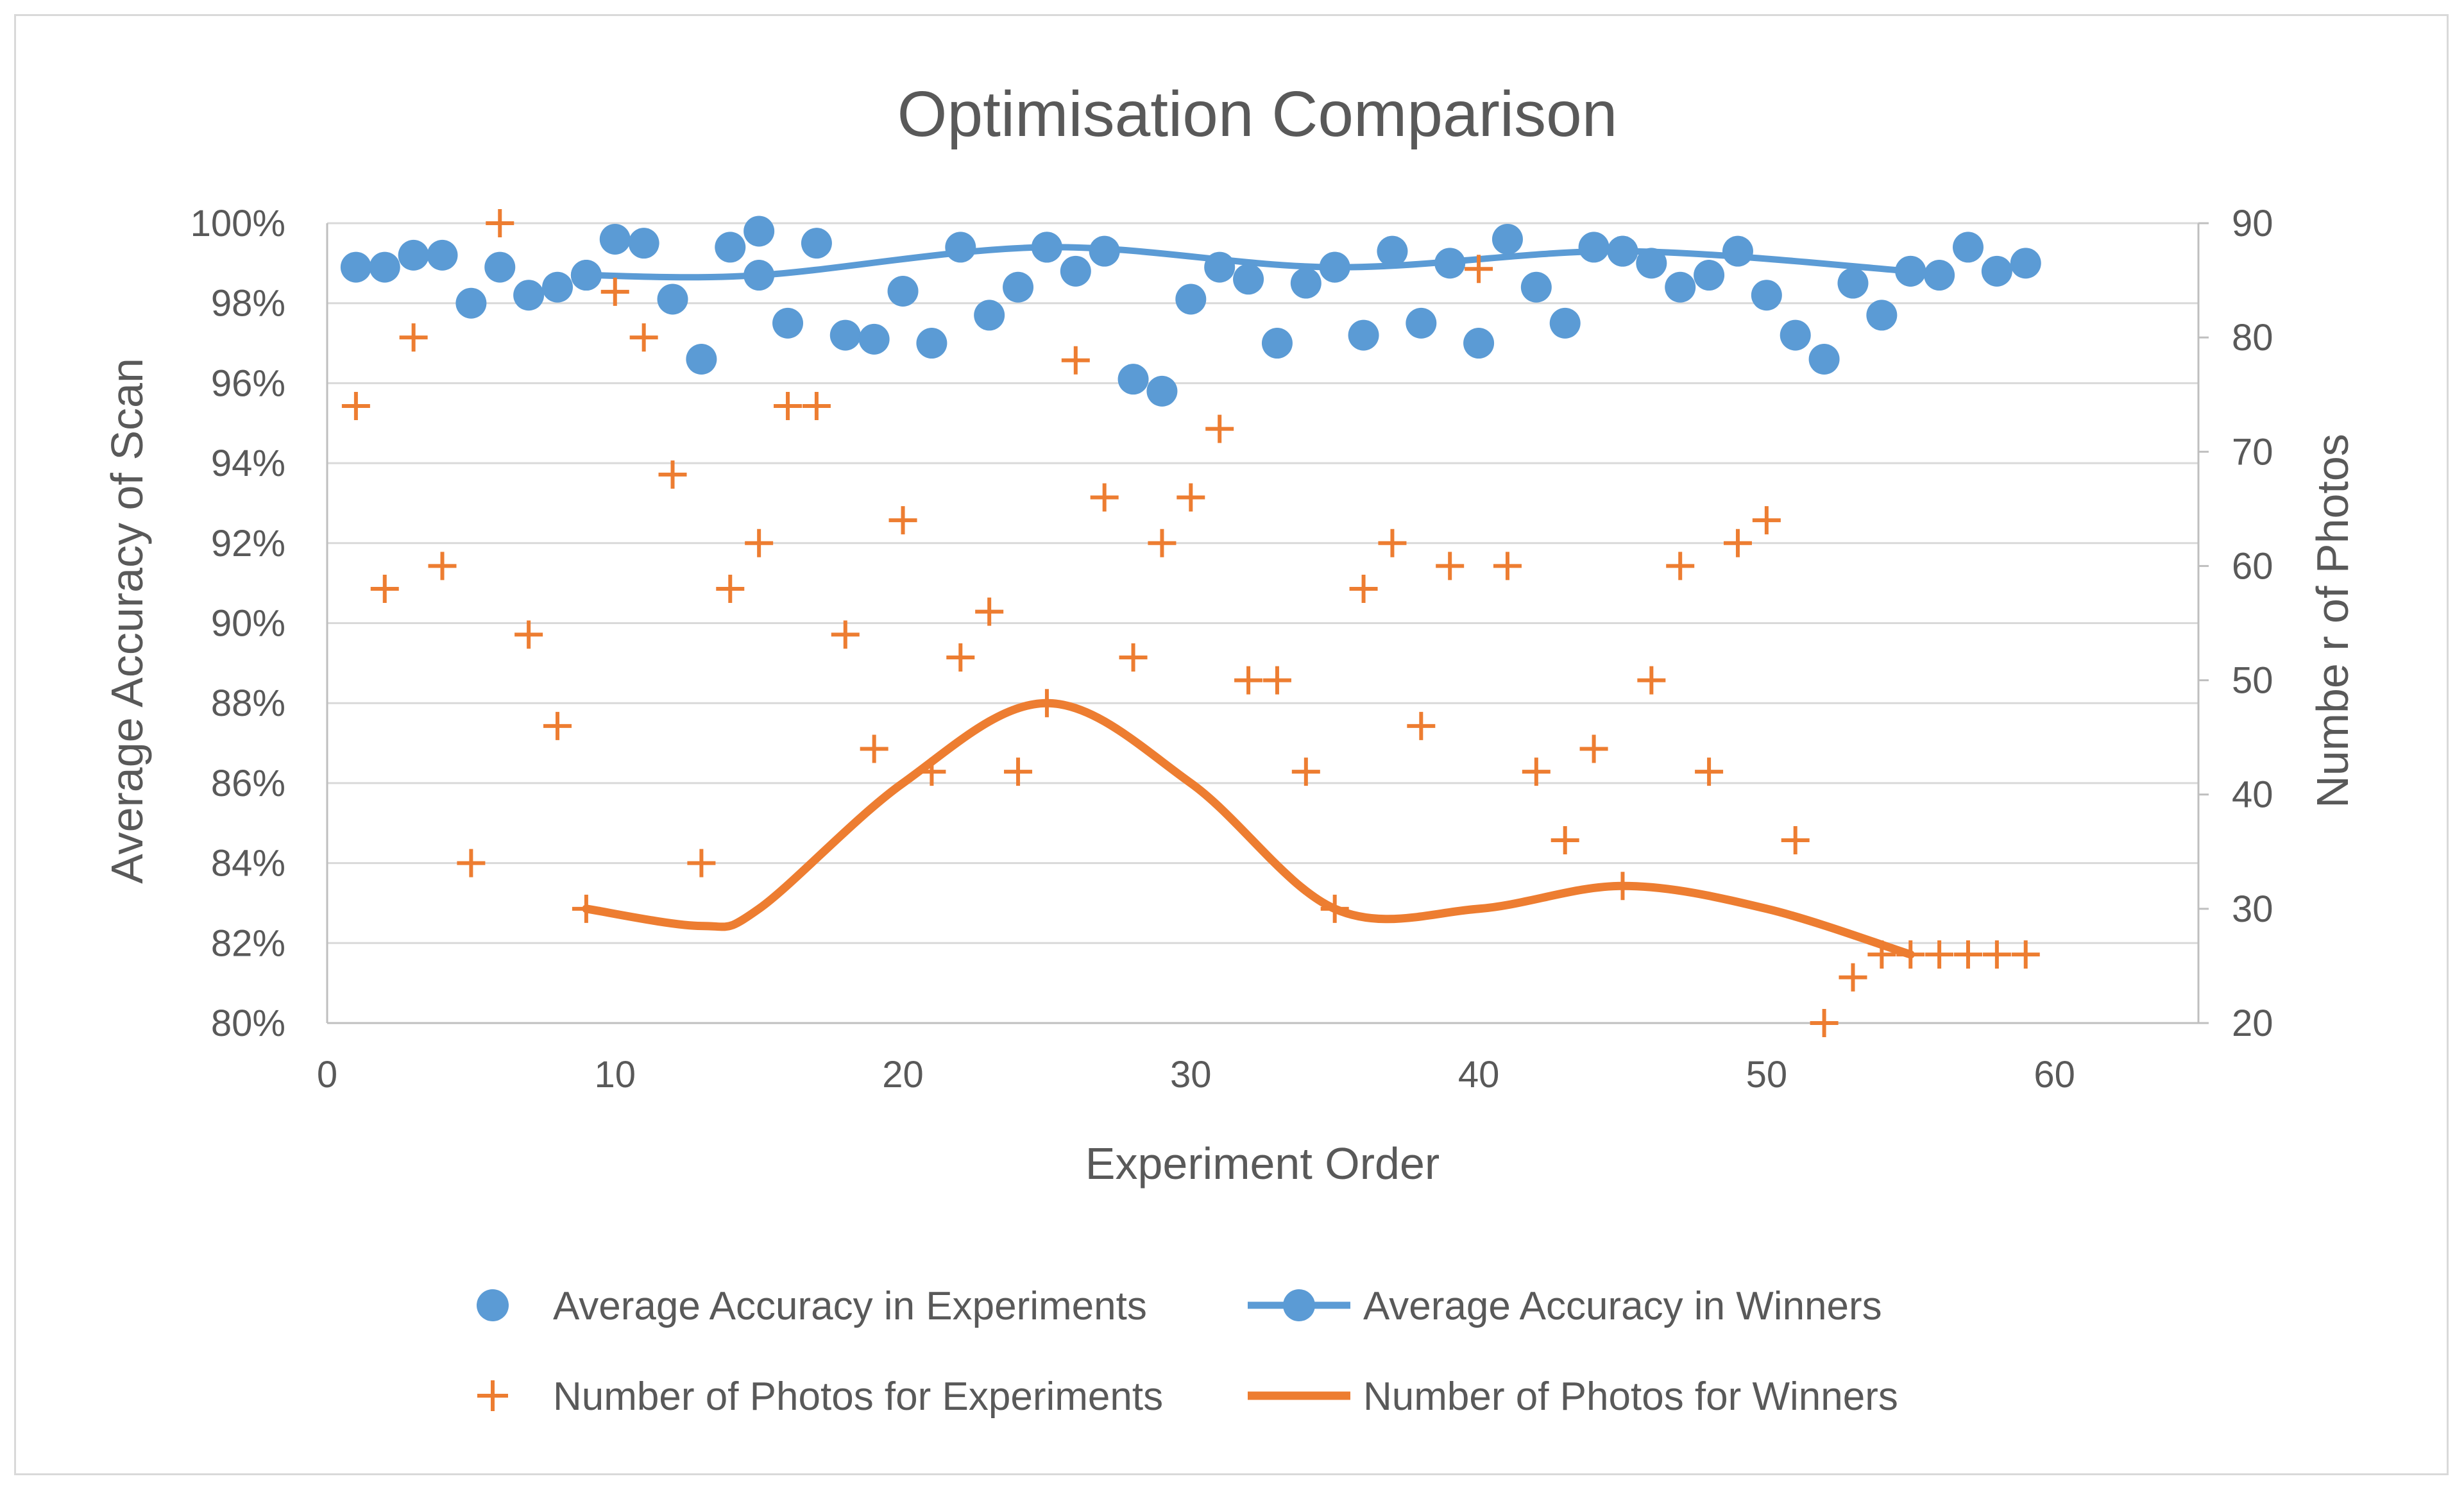  What do you see at coordinates (248, 463) in the screenshot?
I see `left-tick-label: 94%` at bounding box center [248, 463].